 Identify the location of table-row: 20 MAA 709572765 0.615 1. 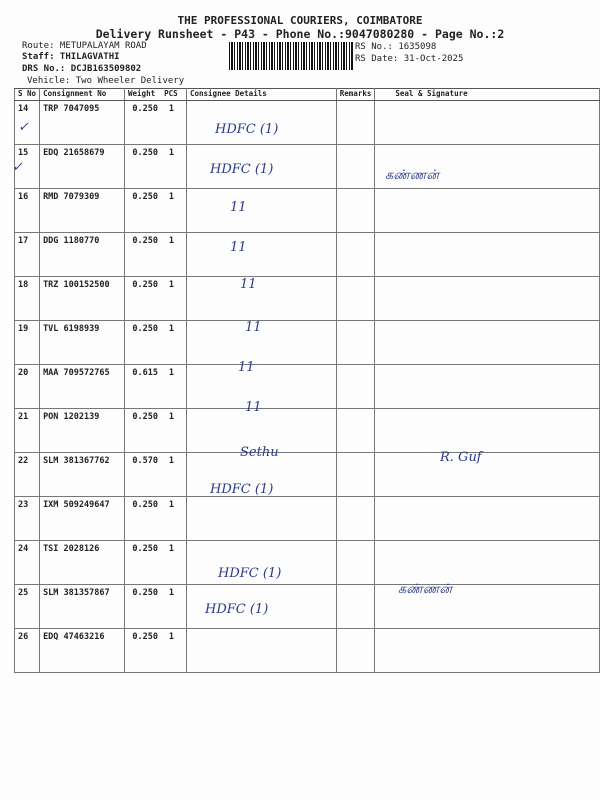
(306, 386).